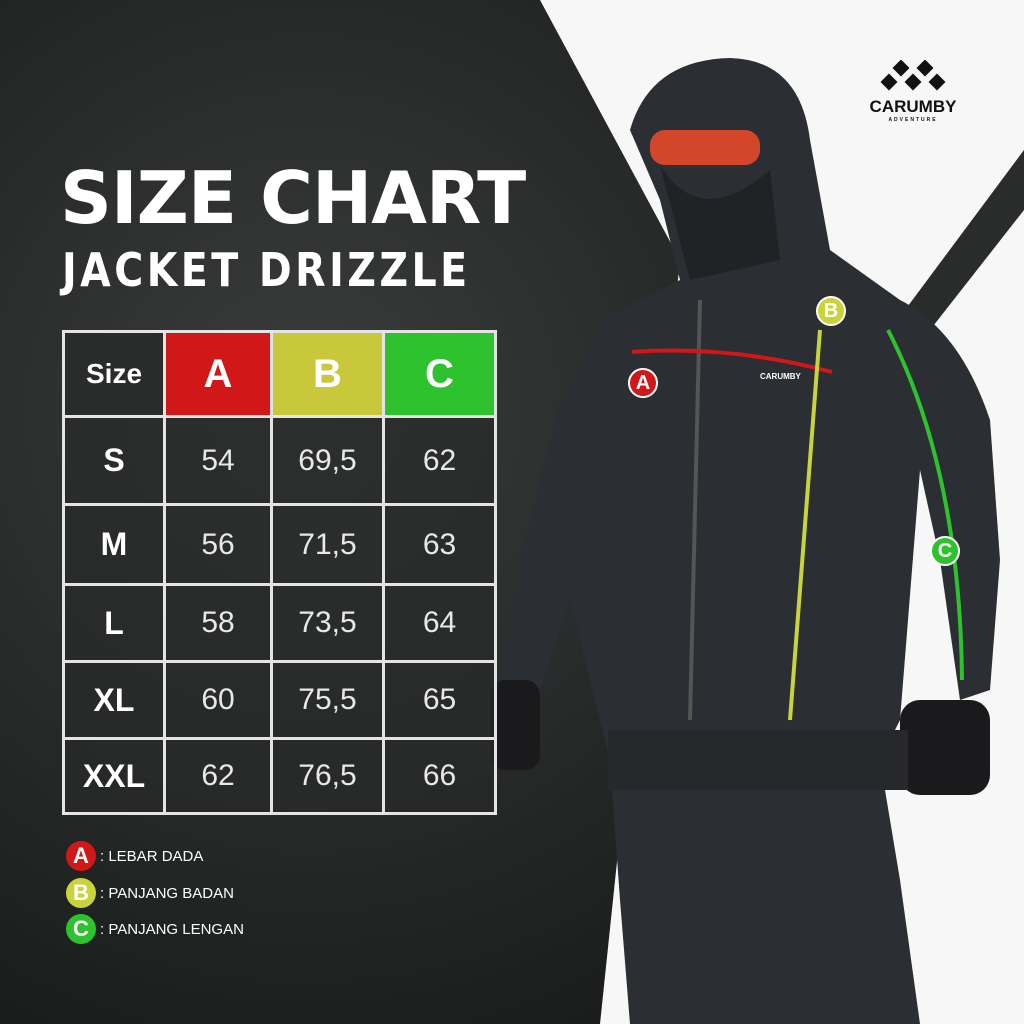 This screenshot has width=1024, height=1024. What do you see at coordinates (327, 776) in the screenshot?
I see `cell-b: 76,5` at bounding box center [327, 776].